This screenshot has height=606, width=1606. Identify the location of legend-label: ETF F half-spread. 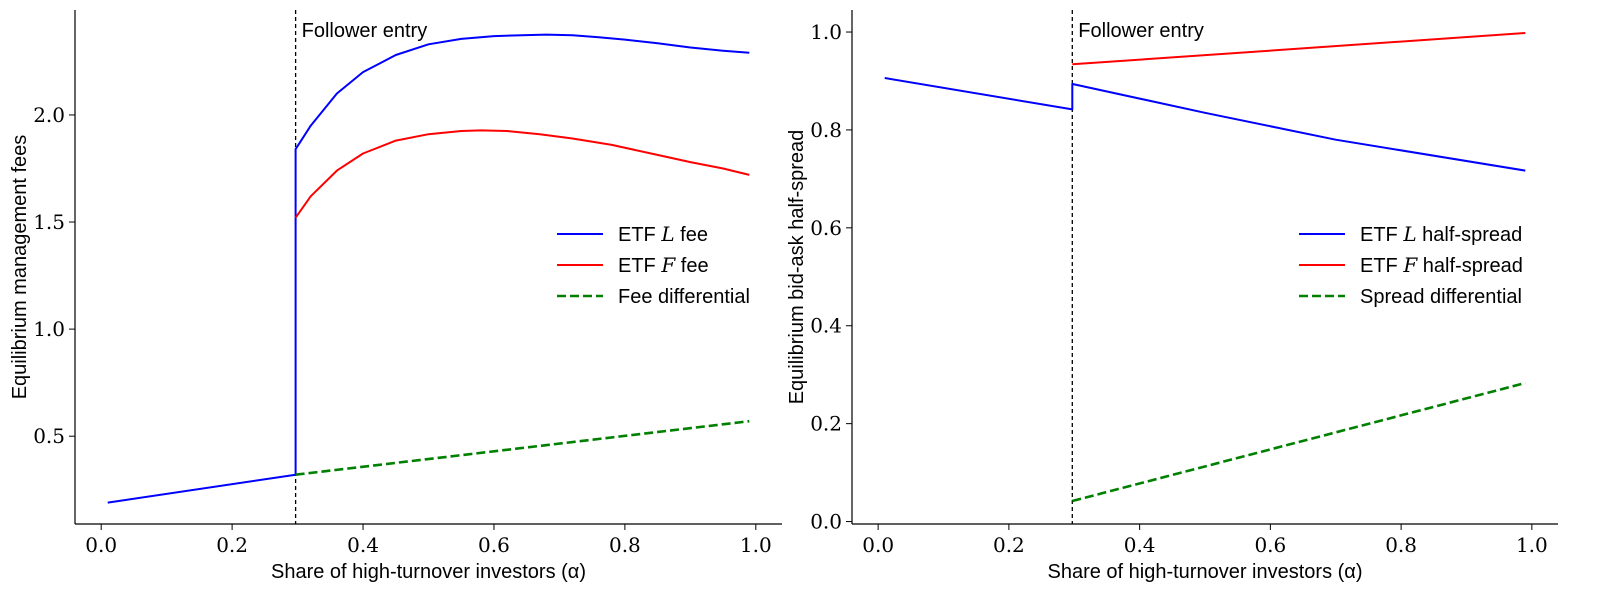
(1441, 265).